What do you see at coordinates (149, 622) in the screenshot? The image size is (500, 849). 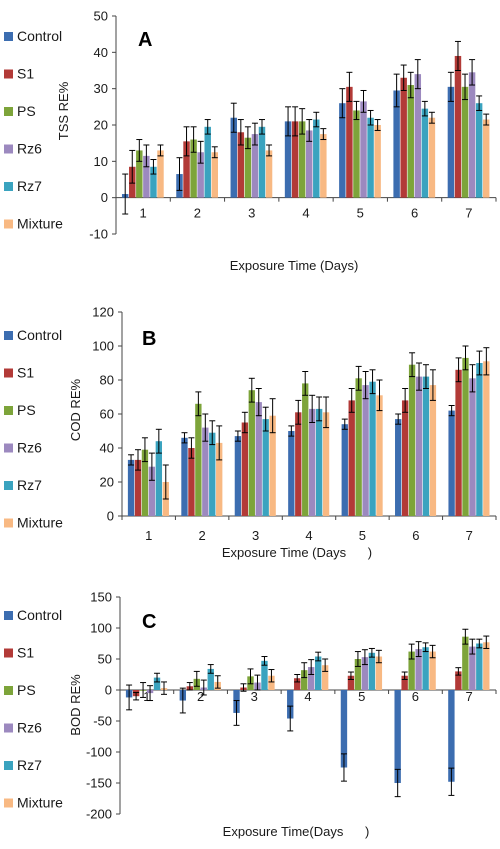 I see `panel-letter: C` at bounding box center [149, 622].